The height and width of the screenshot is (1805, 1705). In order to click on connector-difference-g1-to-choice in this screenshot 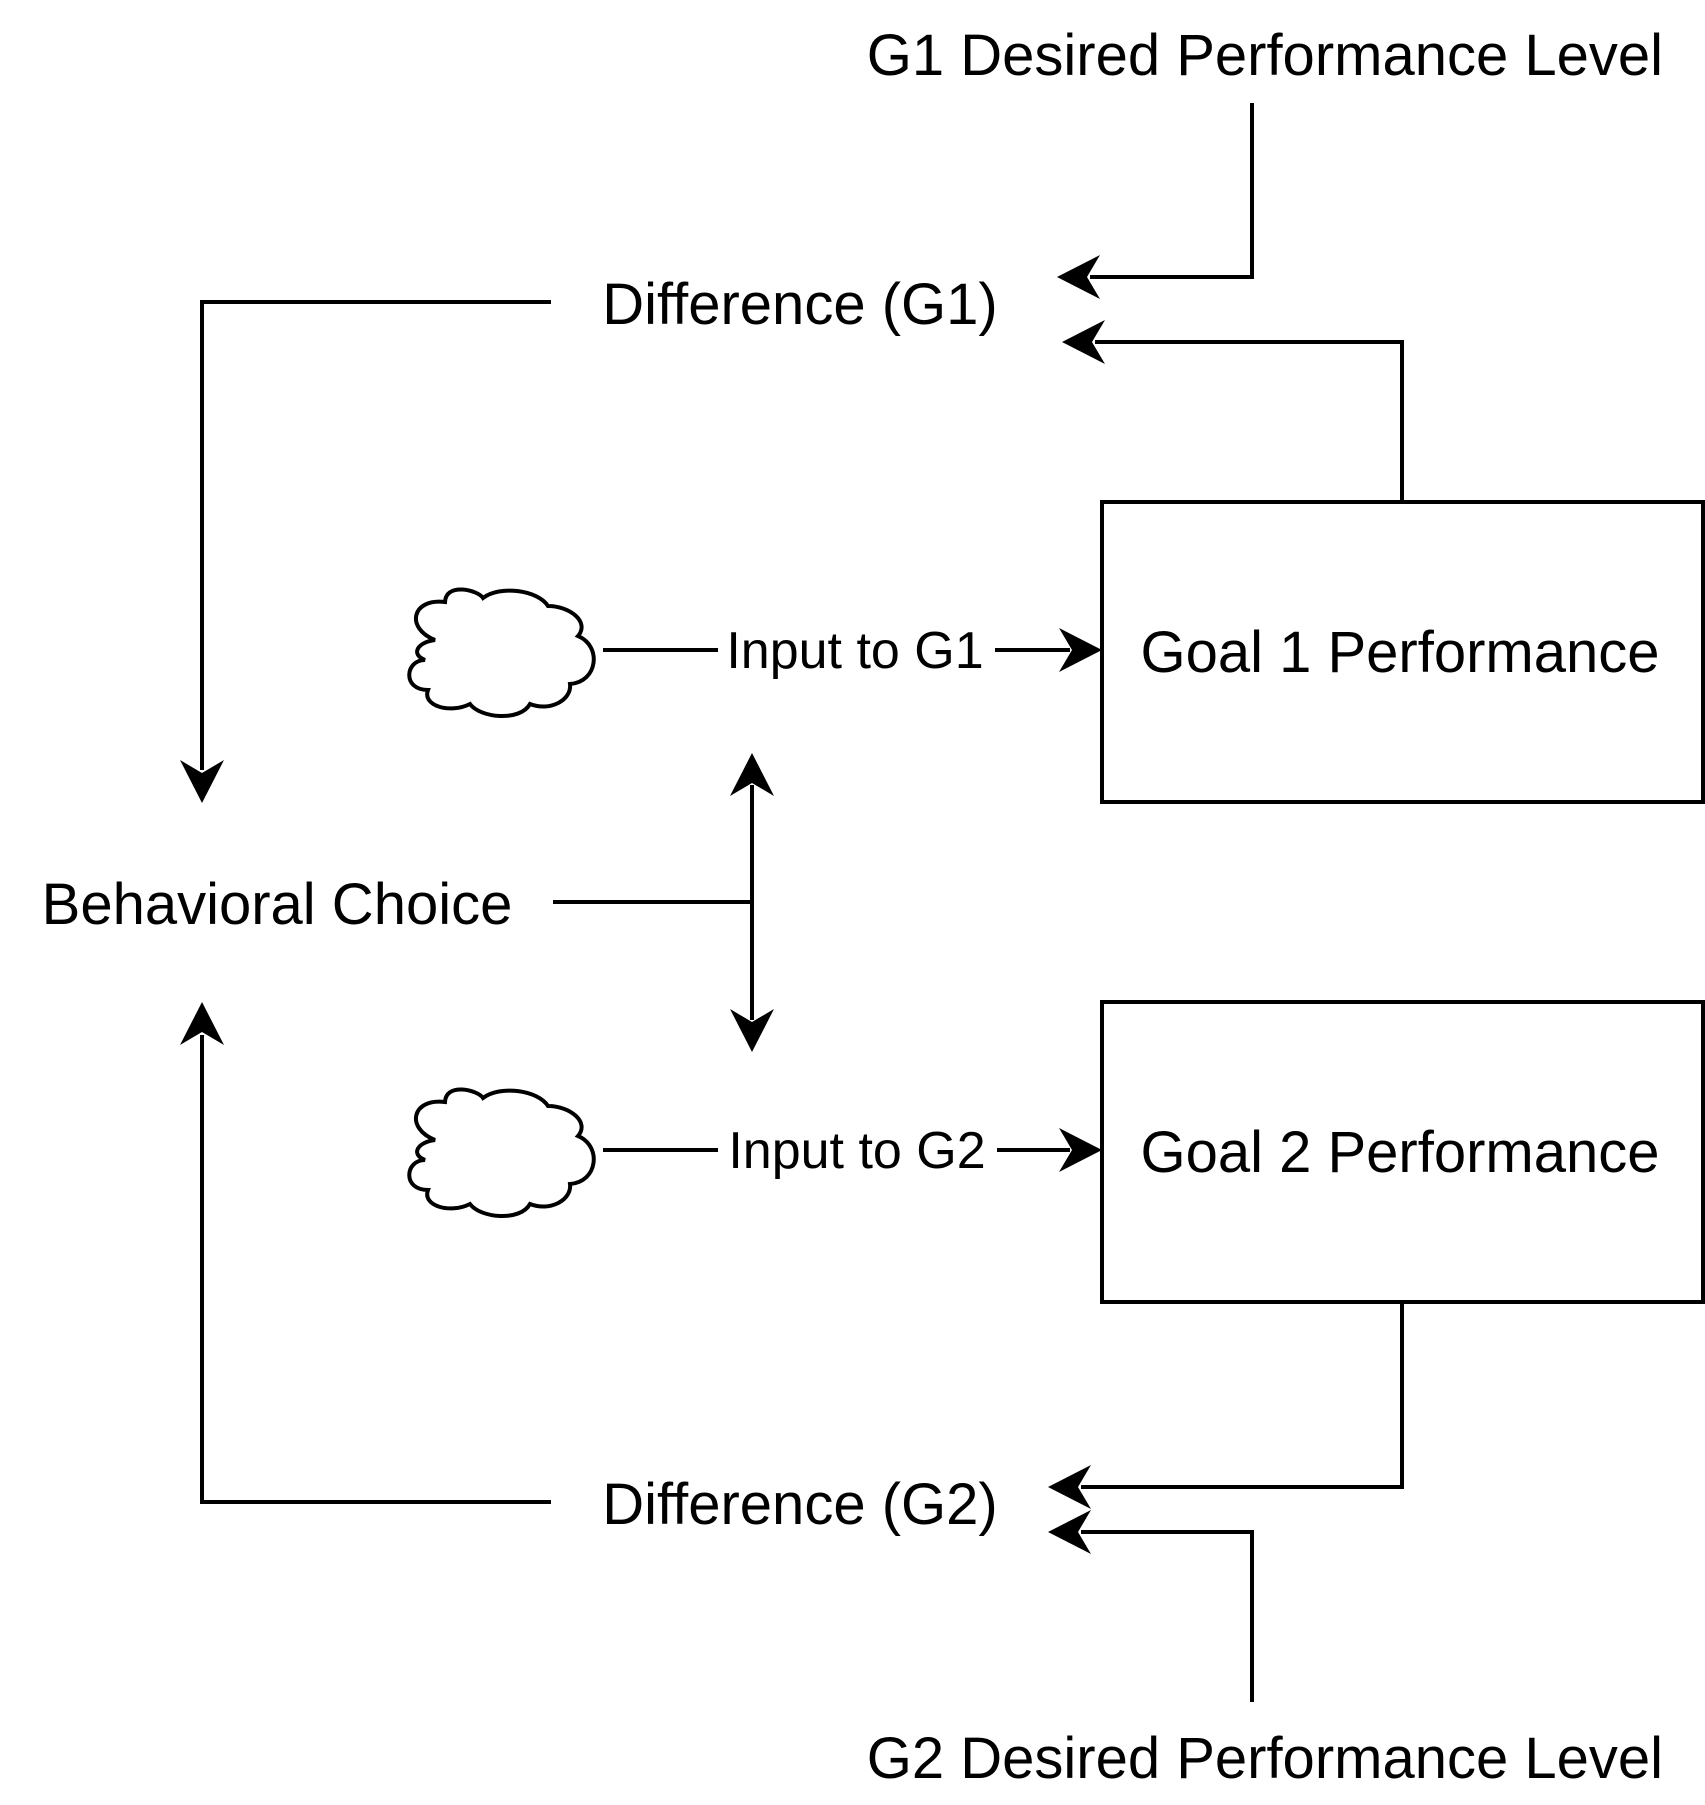, I will do `click(375, 535)`.